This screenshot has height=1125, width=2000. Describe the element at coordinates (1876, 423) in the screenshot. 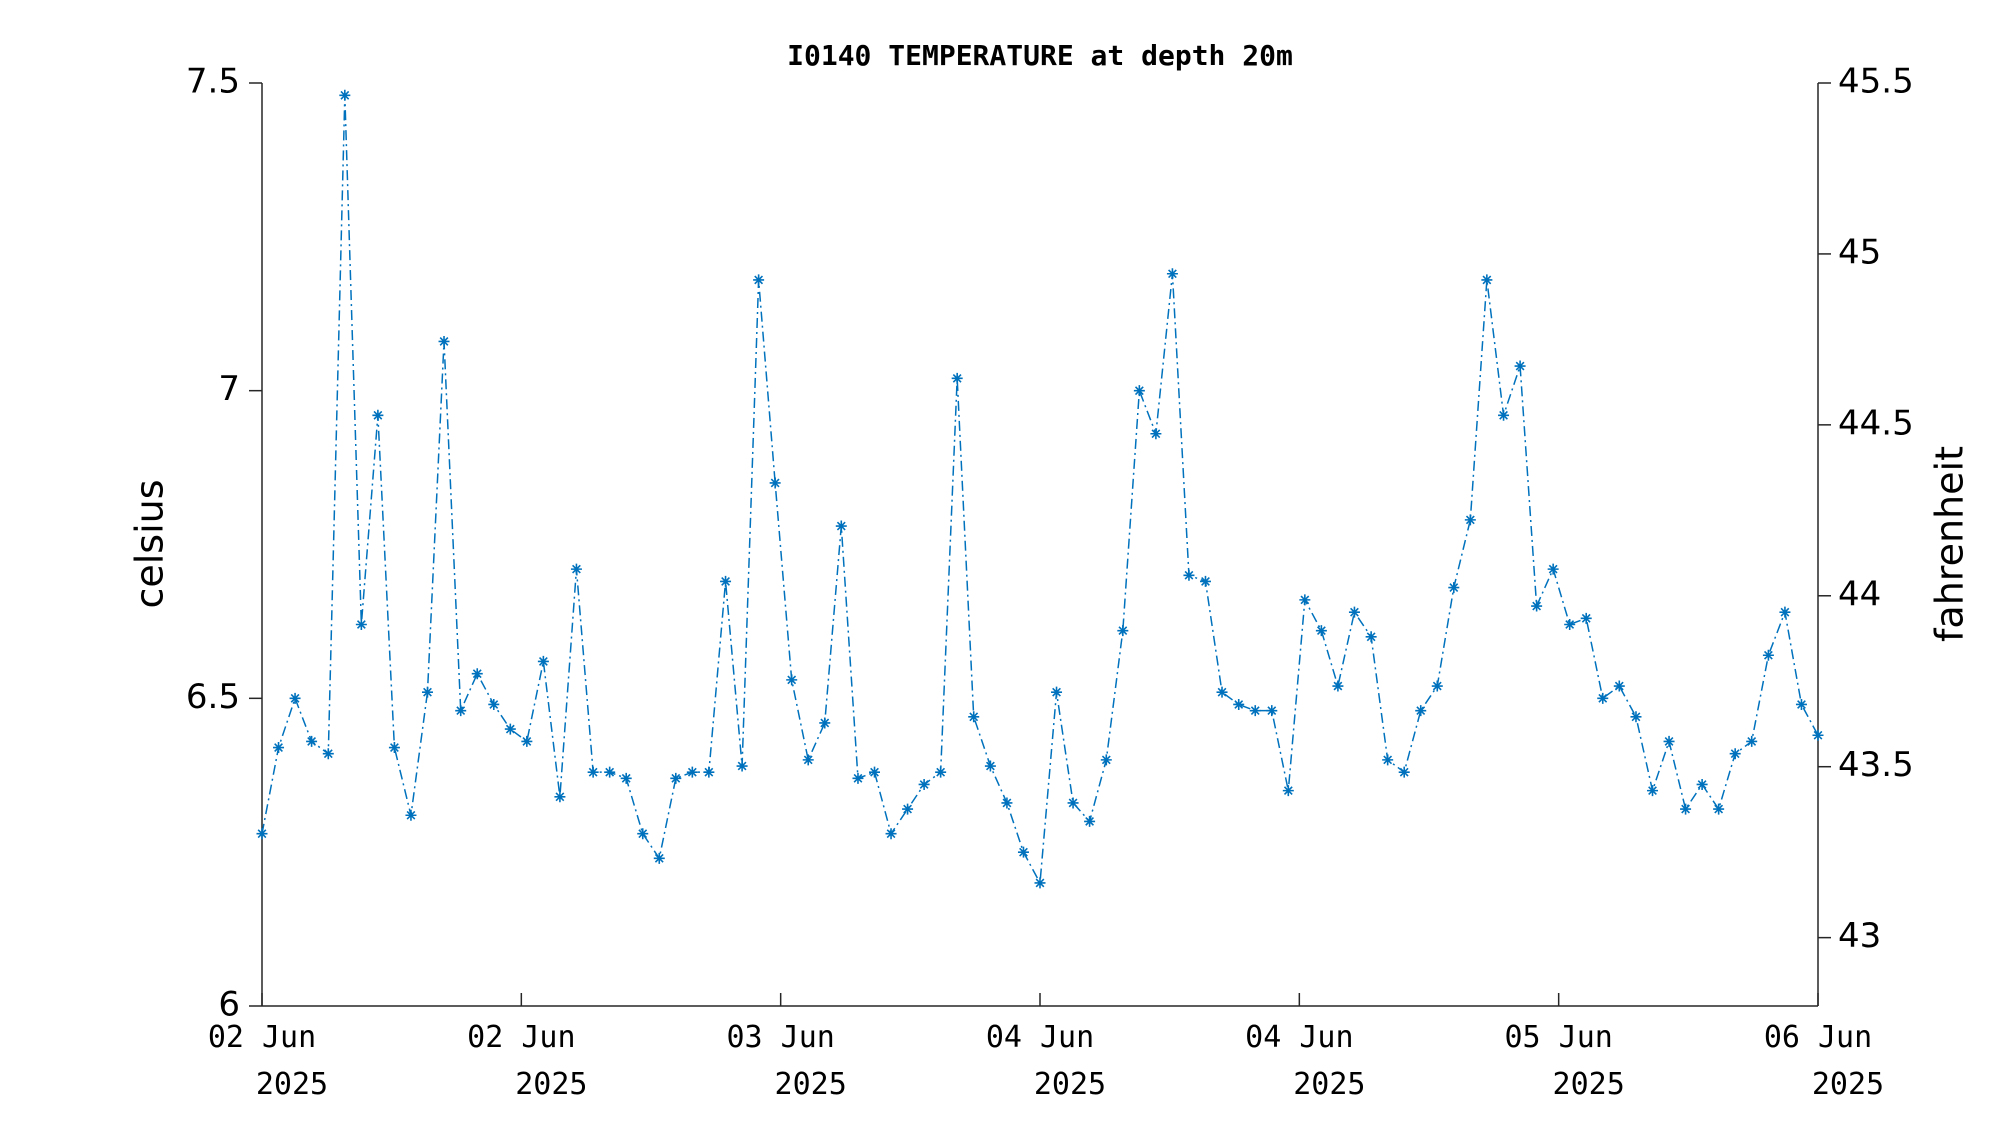

I see `y2-tick-label: 44.5` at that location.